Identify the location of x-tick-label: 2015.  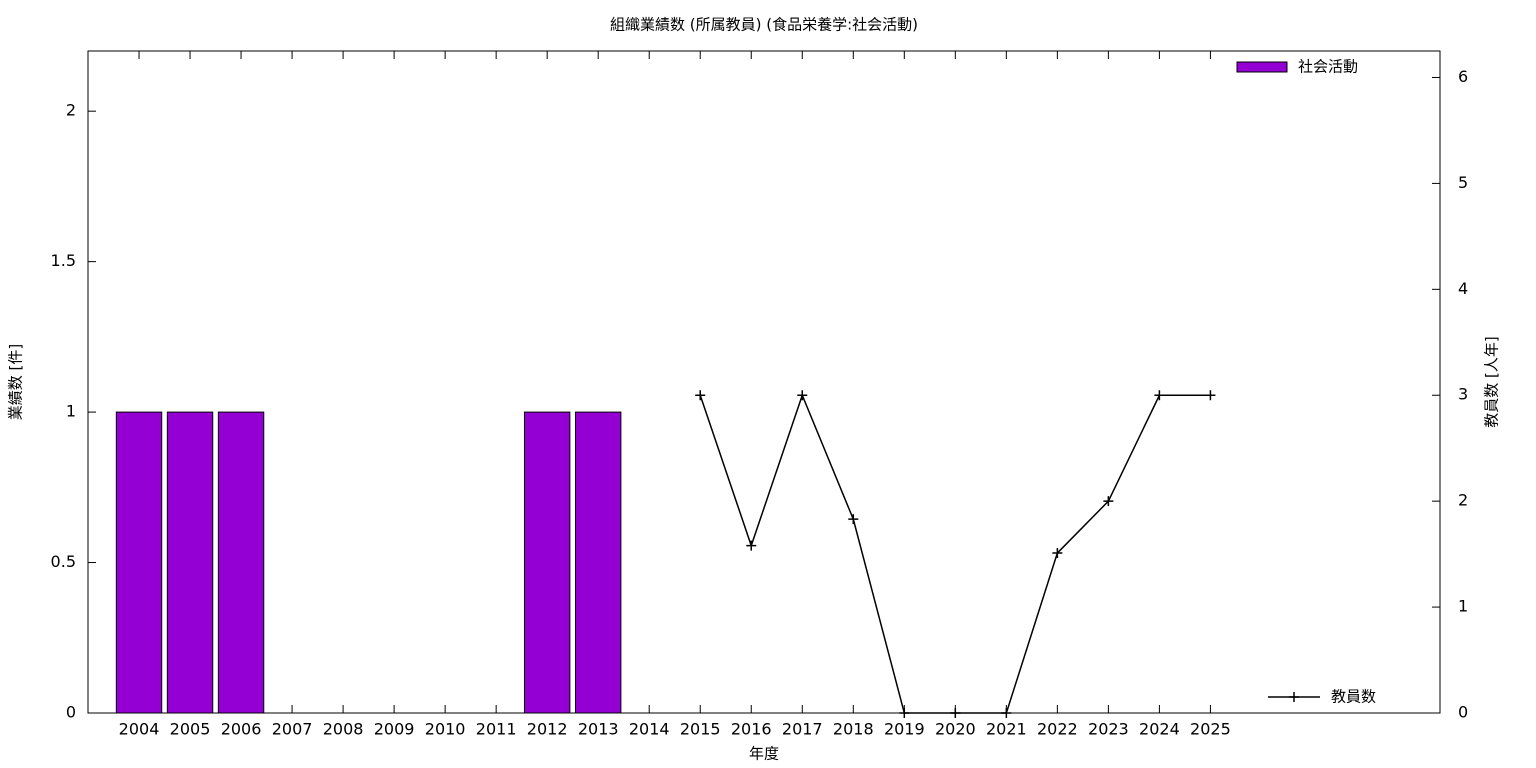
(700, 729).